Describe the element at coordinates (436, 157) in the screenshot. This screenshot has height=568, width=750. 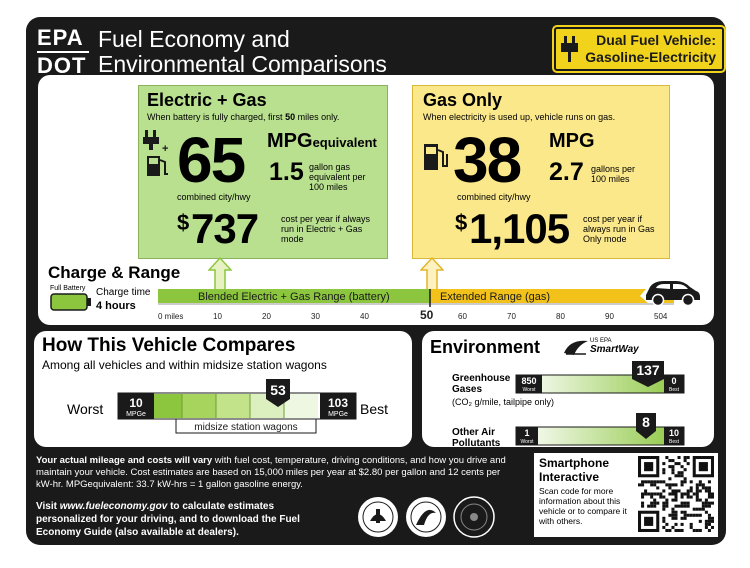
I see `gas-pump-icon` at that location.